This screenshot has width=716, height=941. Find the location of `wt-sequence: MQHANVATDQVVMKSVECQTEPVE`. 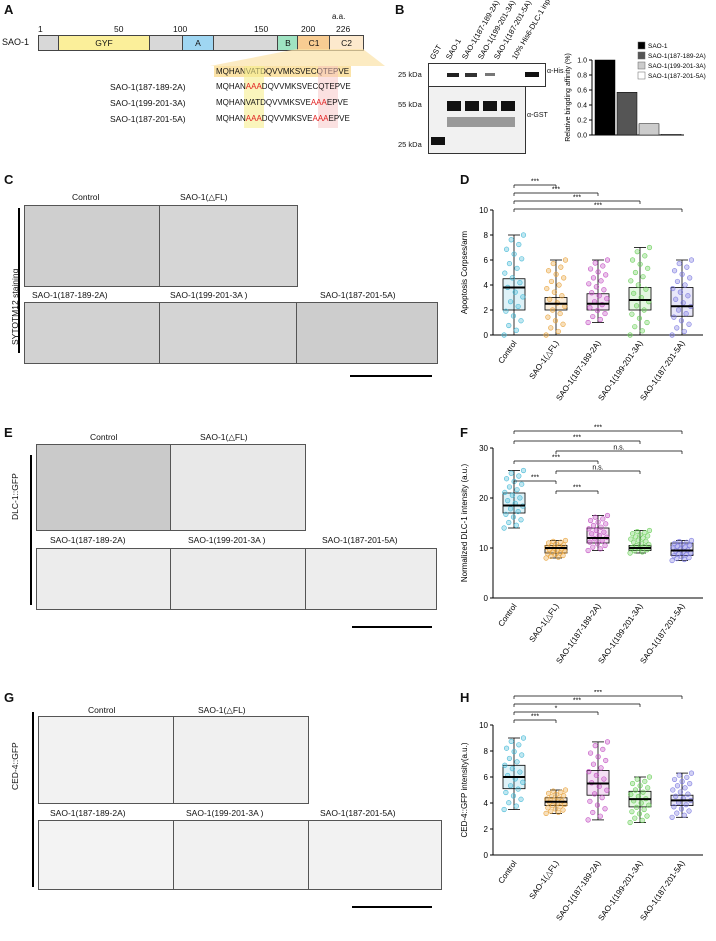

wt-sequence: MQHANVATDQVVMKSVECQTEPVE is located at coordinates (283, 71).